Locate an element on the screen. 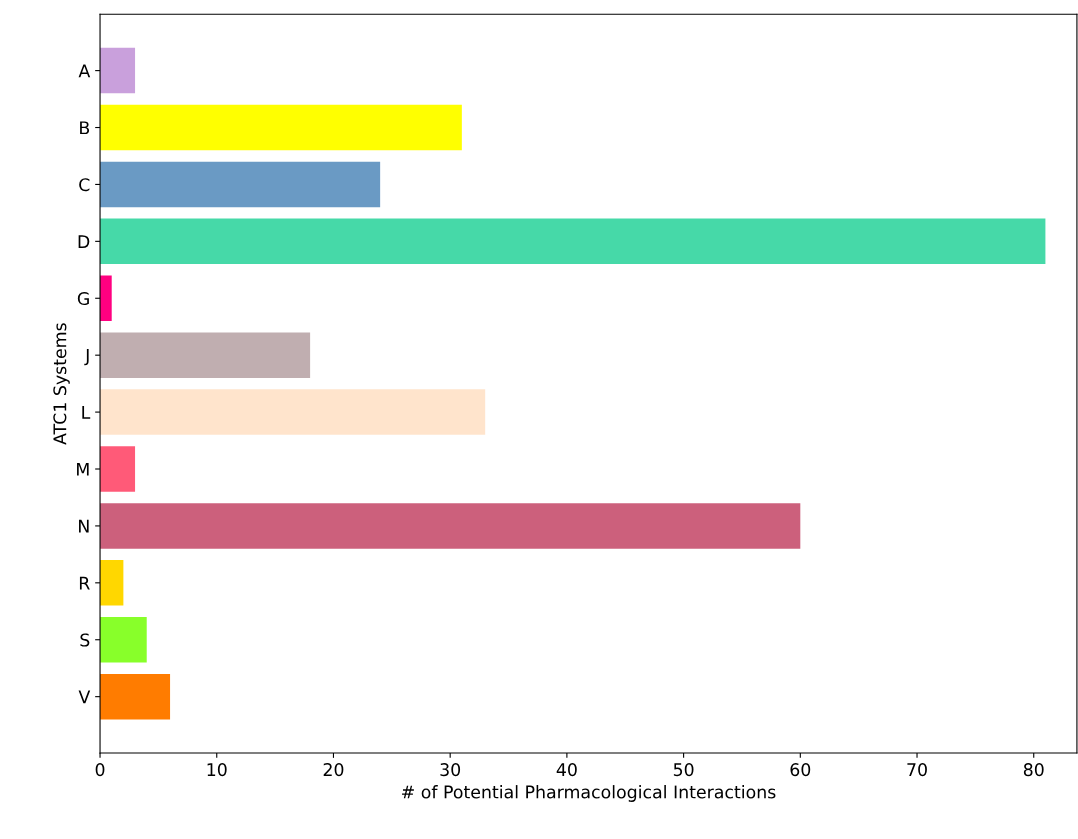  y-tick-label: C is located at coordinates (84, 185).